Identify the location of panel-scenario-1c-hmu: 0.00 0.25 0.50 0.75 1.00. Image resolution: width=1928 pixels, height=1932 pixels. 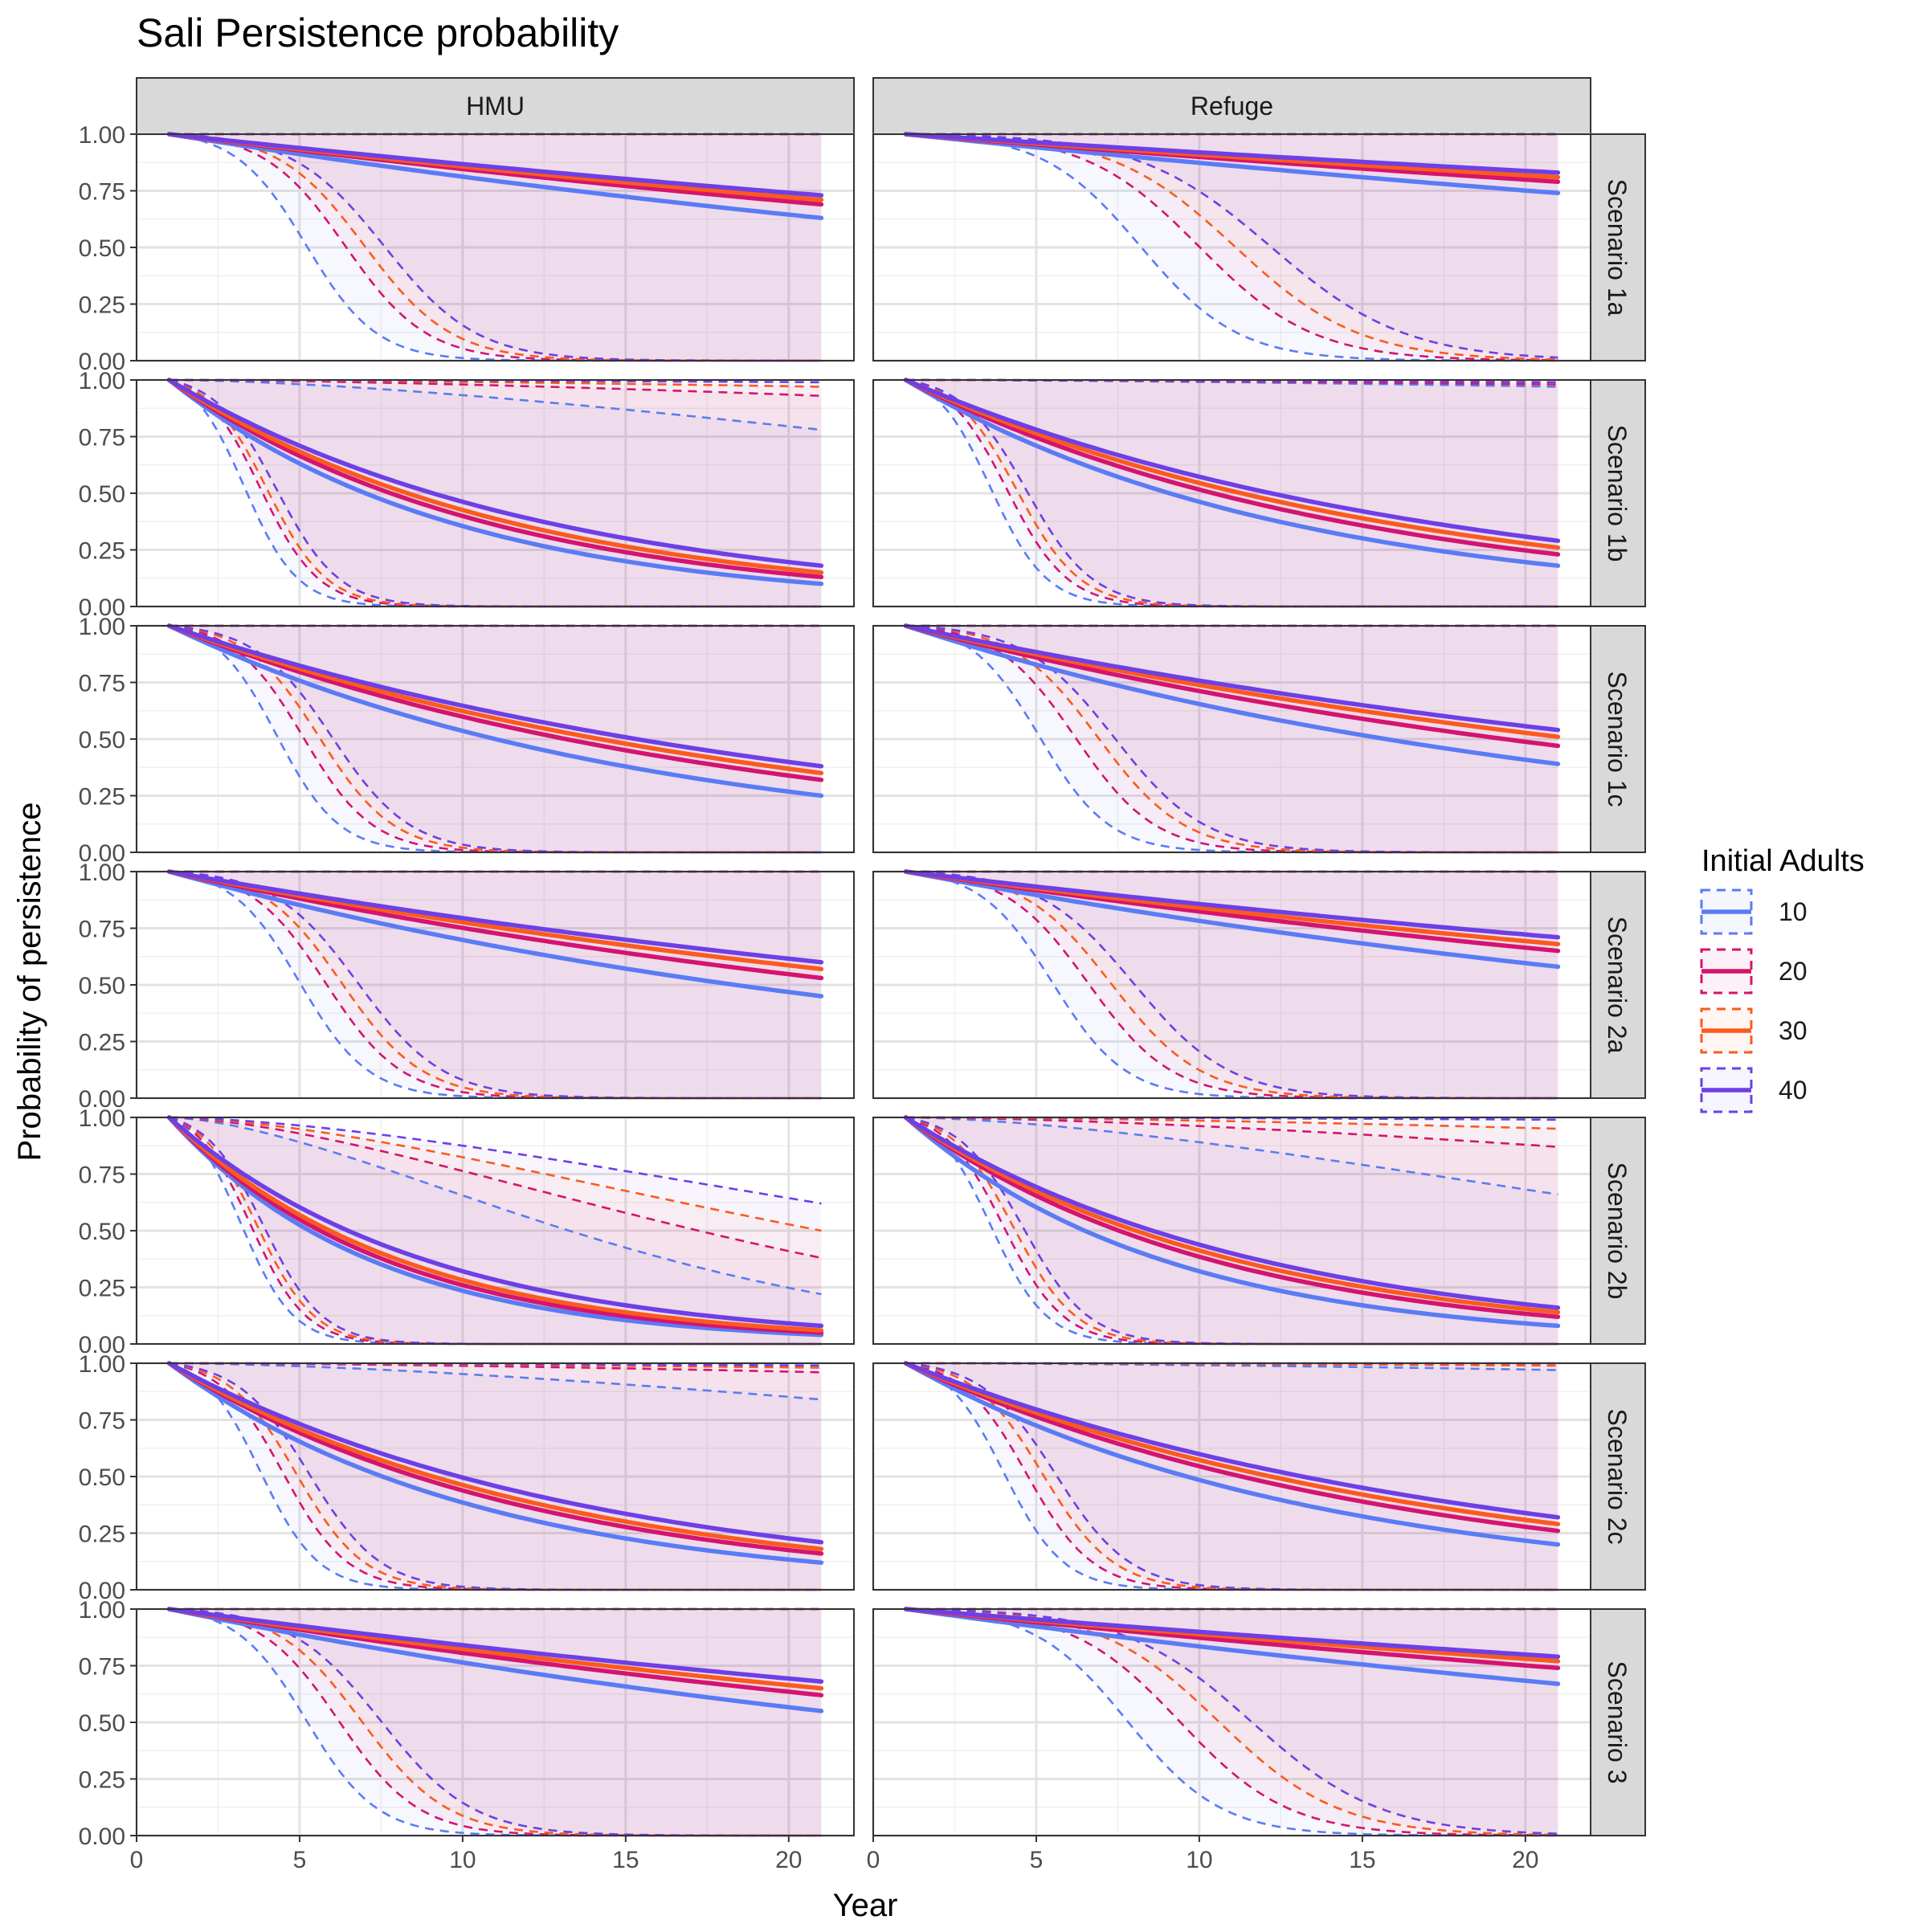
(467, 741).